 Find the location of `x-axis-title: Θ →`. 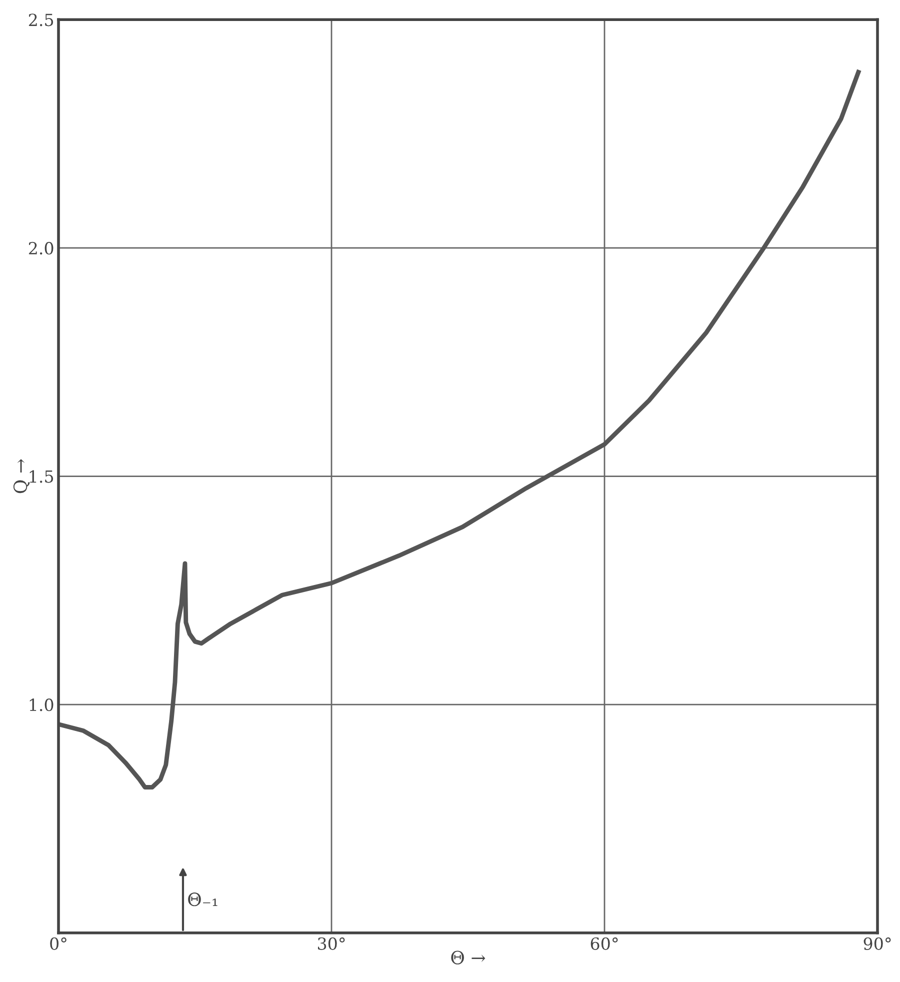

x-axis-title: Θ → is located at coordinates (468, 957).